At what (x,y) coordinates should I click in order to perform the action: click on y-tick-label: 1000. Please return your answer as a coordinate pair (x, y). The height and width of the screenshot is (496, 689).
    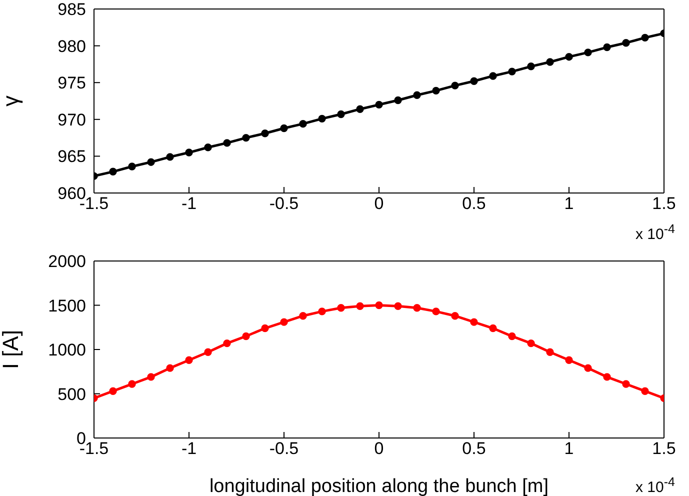
    Looking at the image, I should click on (67, 350).